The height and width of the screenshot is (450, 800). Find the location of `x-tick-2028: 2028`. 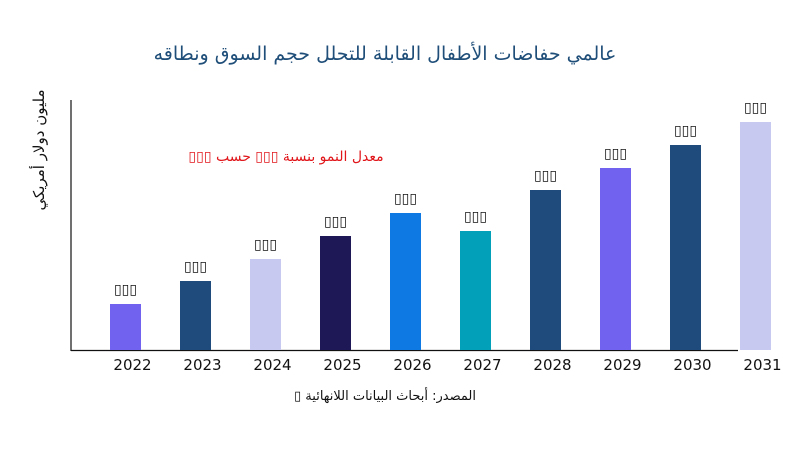

x-tick-2028: 2028 is located at coordinates (552, 365).